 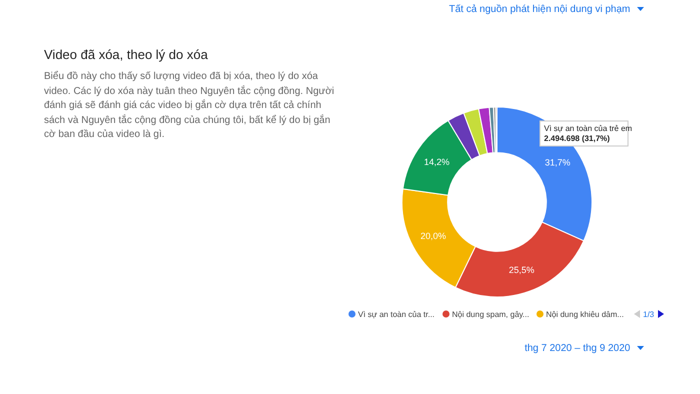 I want to click on text: 1/3, so click(x=649, y=314).